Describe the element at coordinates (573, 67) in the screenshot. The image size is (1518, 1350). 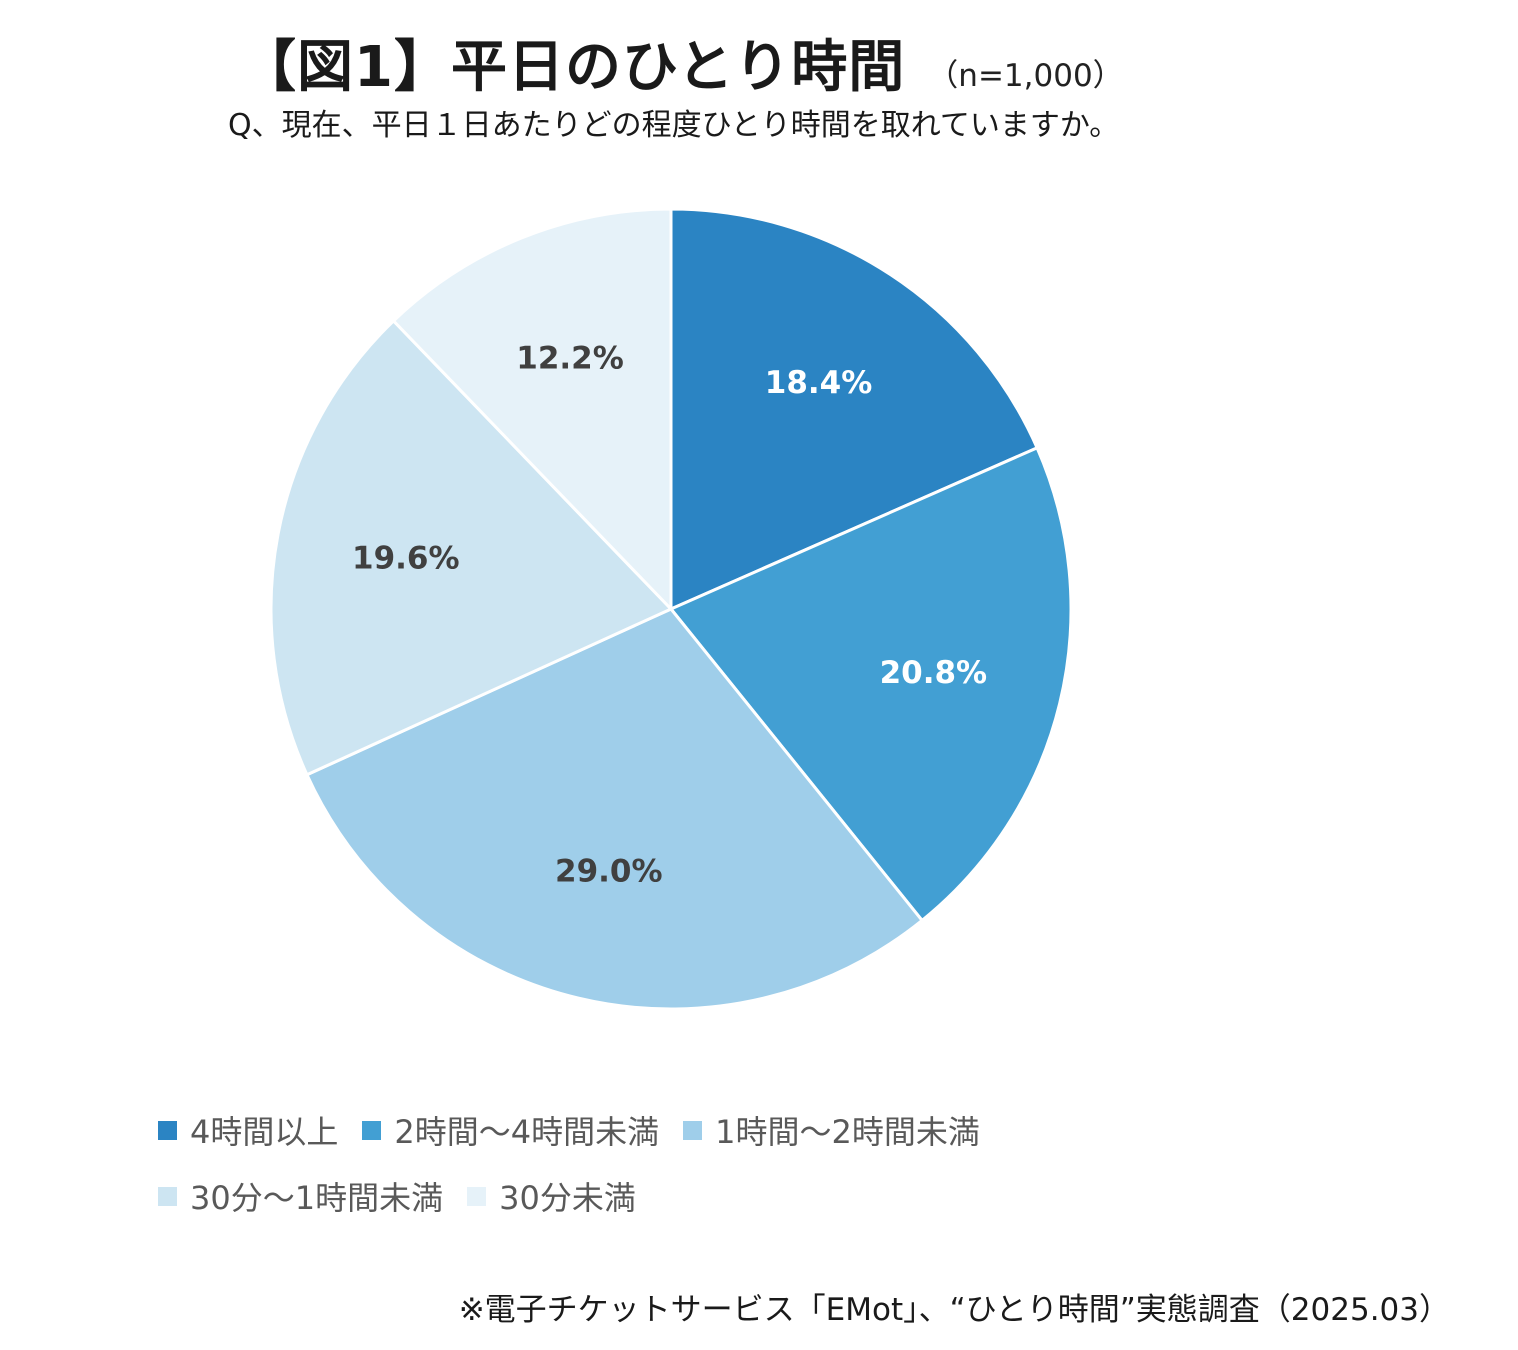
I see `chart-title: 【図1】平日のひとり時間` at that location.